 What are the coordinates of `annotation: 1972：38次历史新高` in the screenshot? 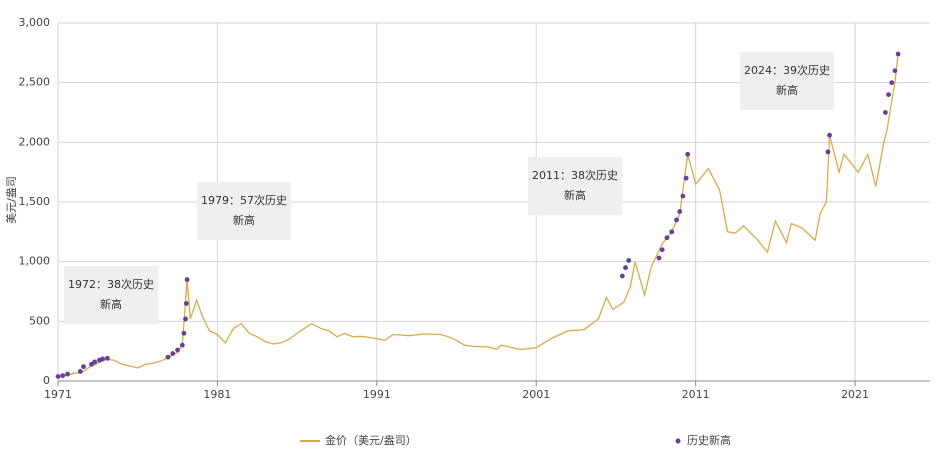 It's located at (111, 295).